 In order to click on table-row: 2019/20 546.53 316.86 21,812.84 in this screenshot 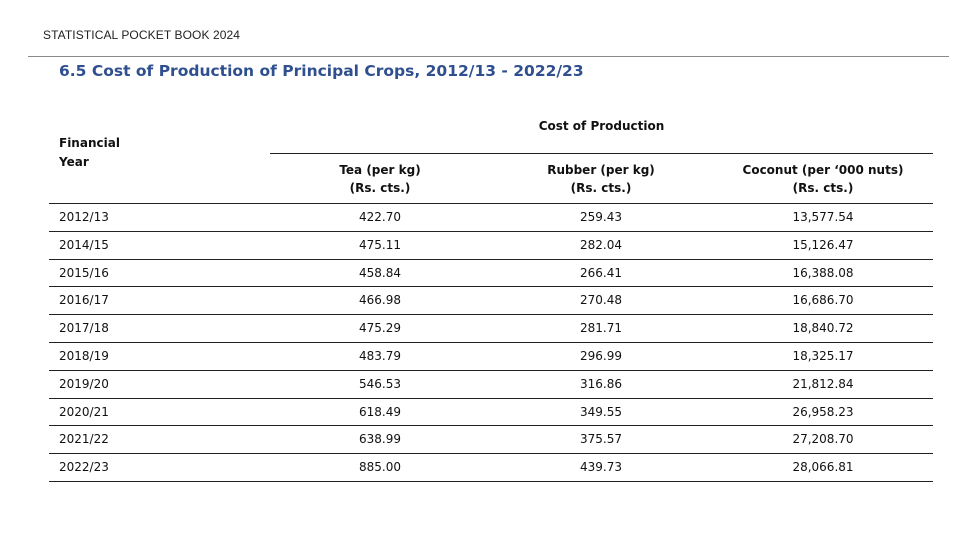, I will do `click(491, 385)`.